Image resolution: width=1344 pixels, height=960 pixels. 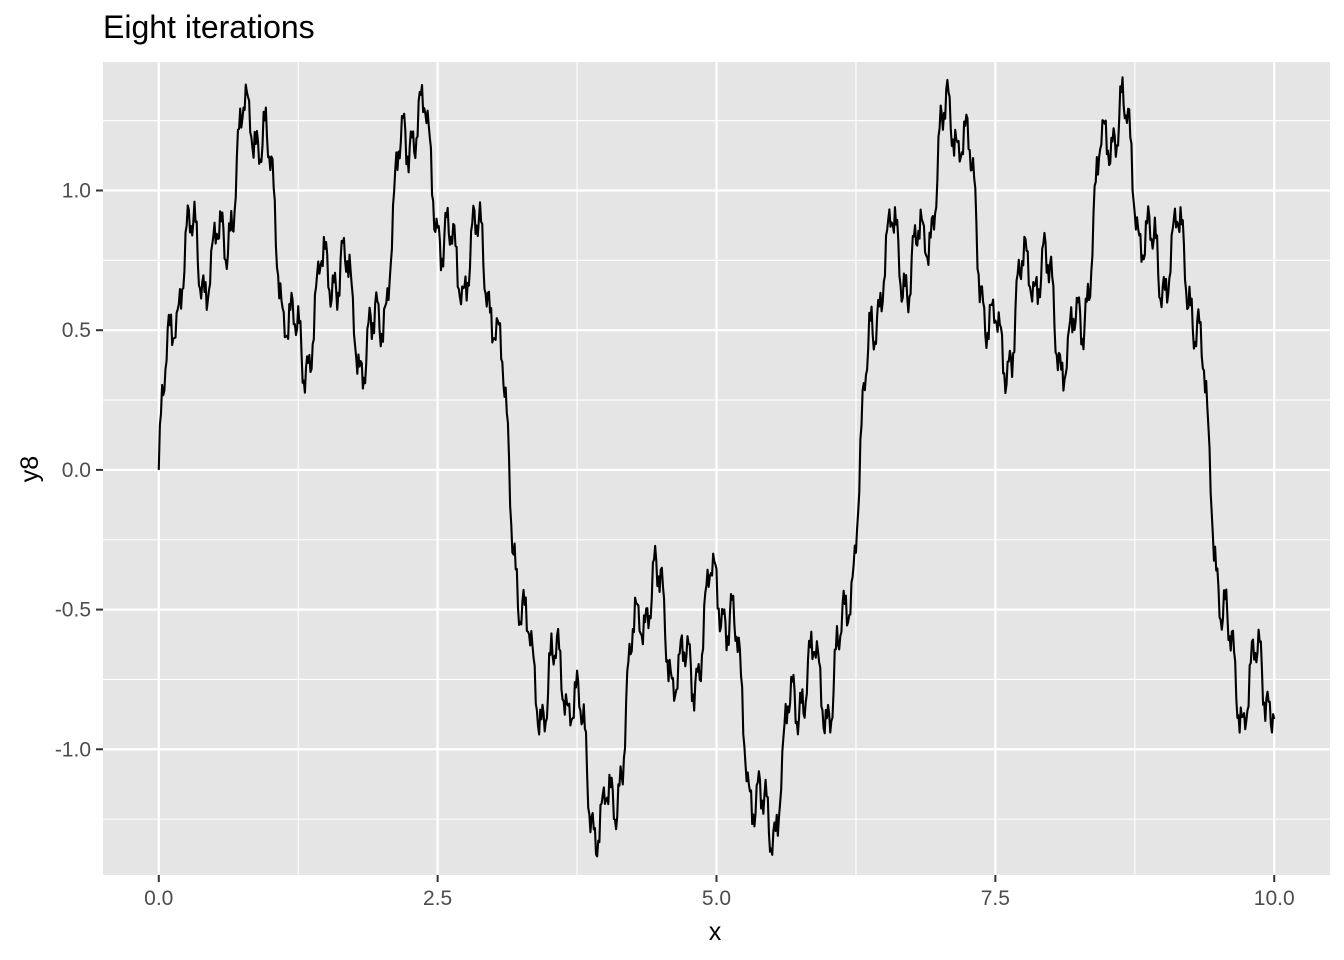 What do you see at coordinates (995, 898) in the screenshot?
I see `x-tick-label: 7.5` at bounding box center [995, 898].